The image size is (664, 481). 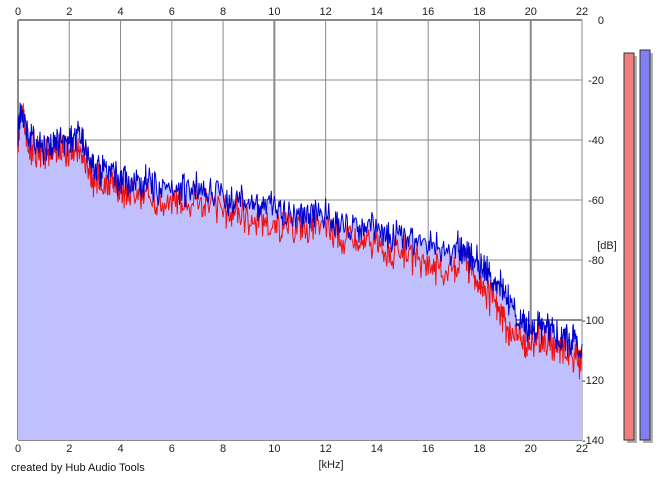 What do you see at coordinates (596, 201) in the screenshot?
I see `y-tick-label: -60` at bounding box center [596, 201].